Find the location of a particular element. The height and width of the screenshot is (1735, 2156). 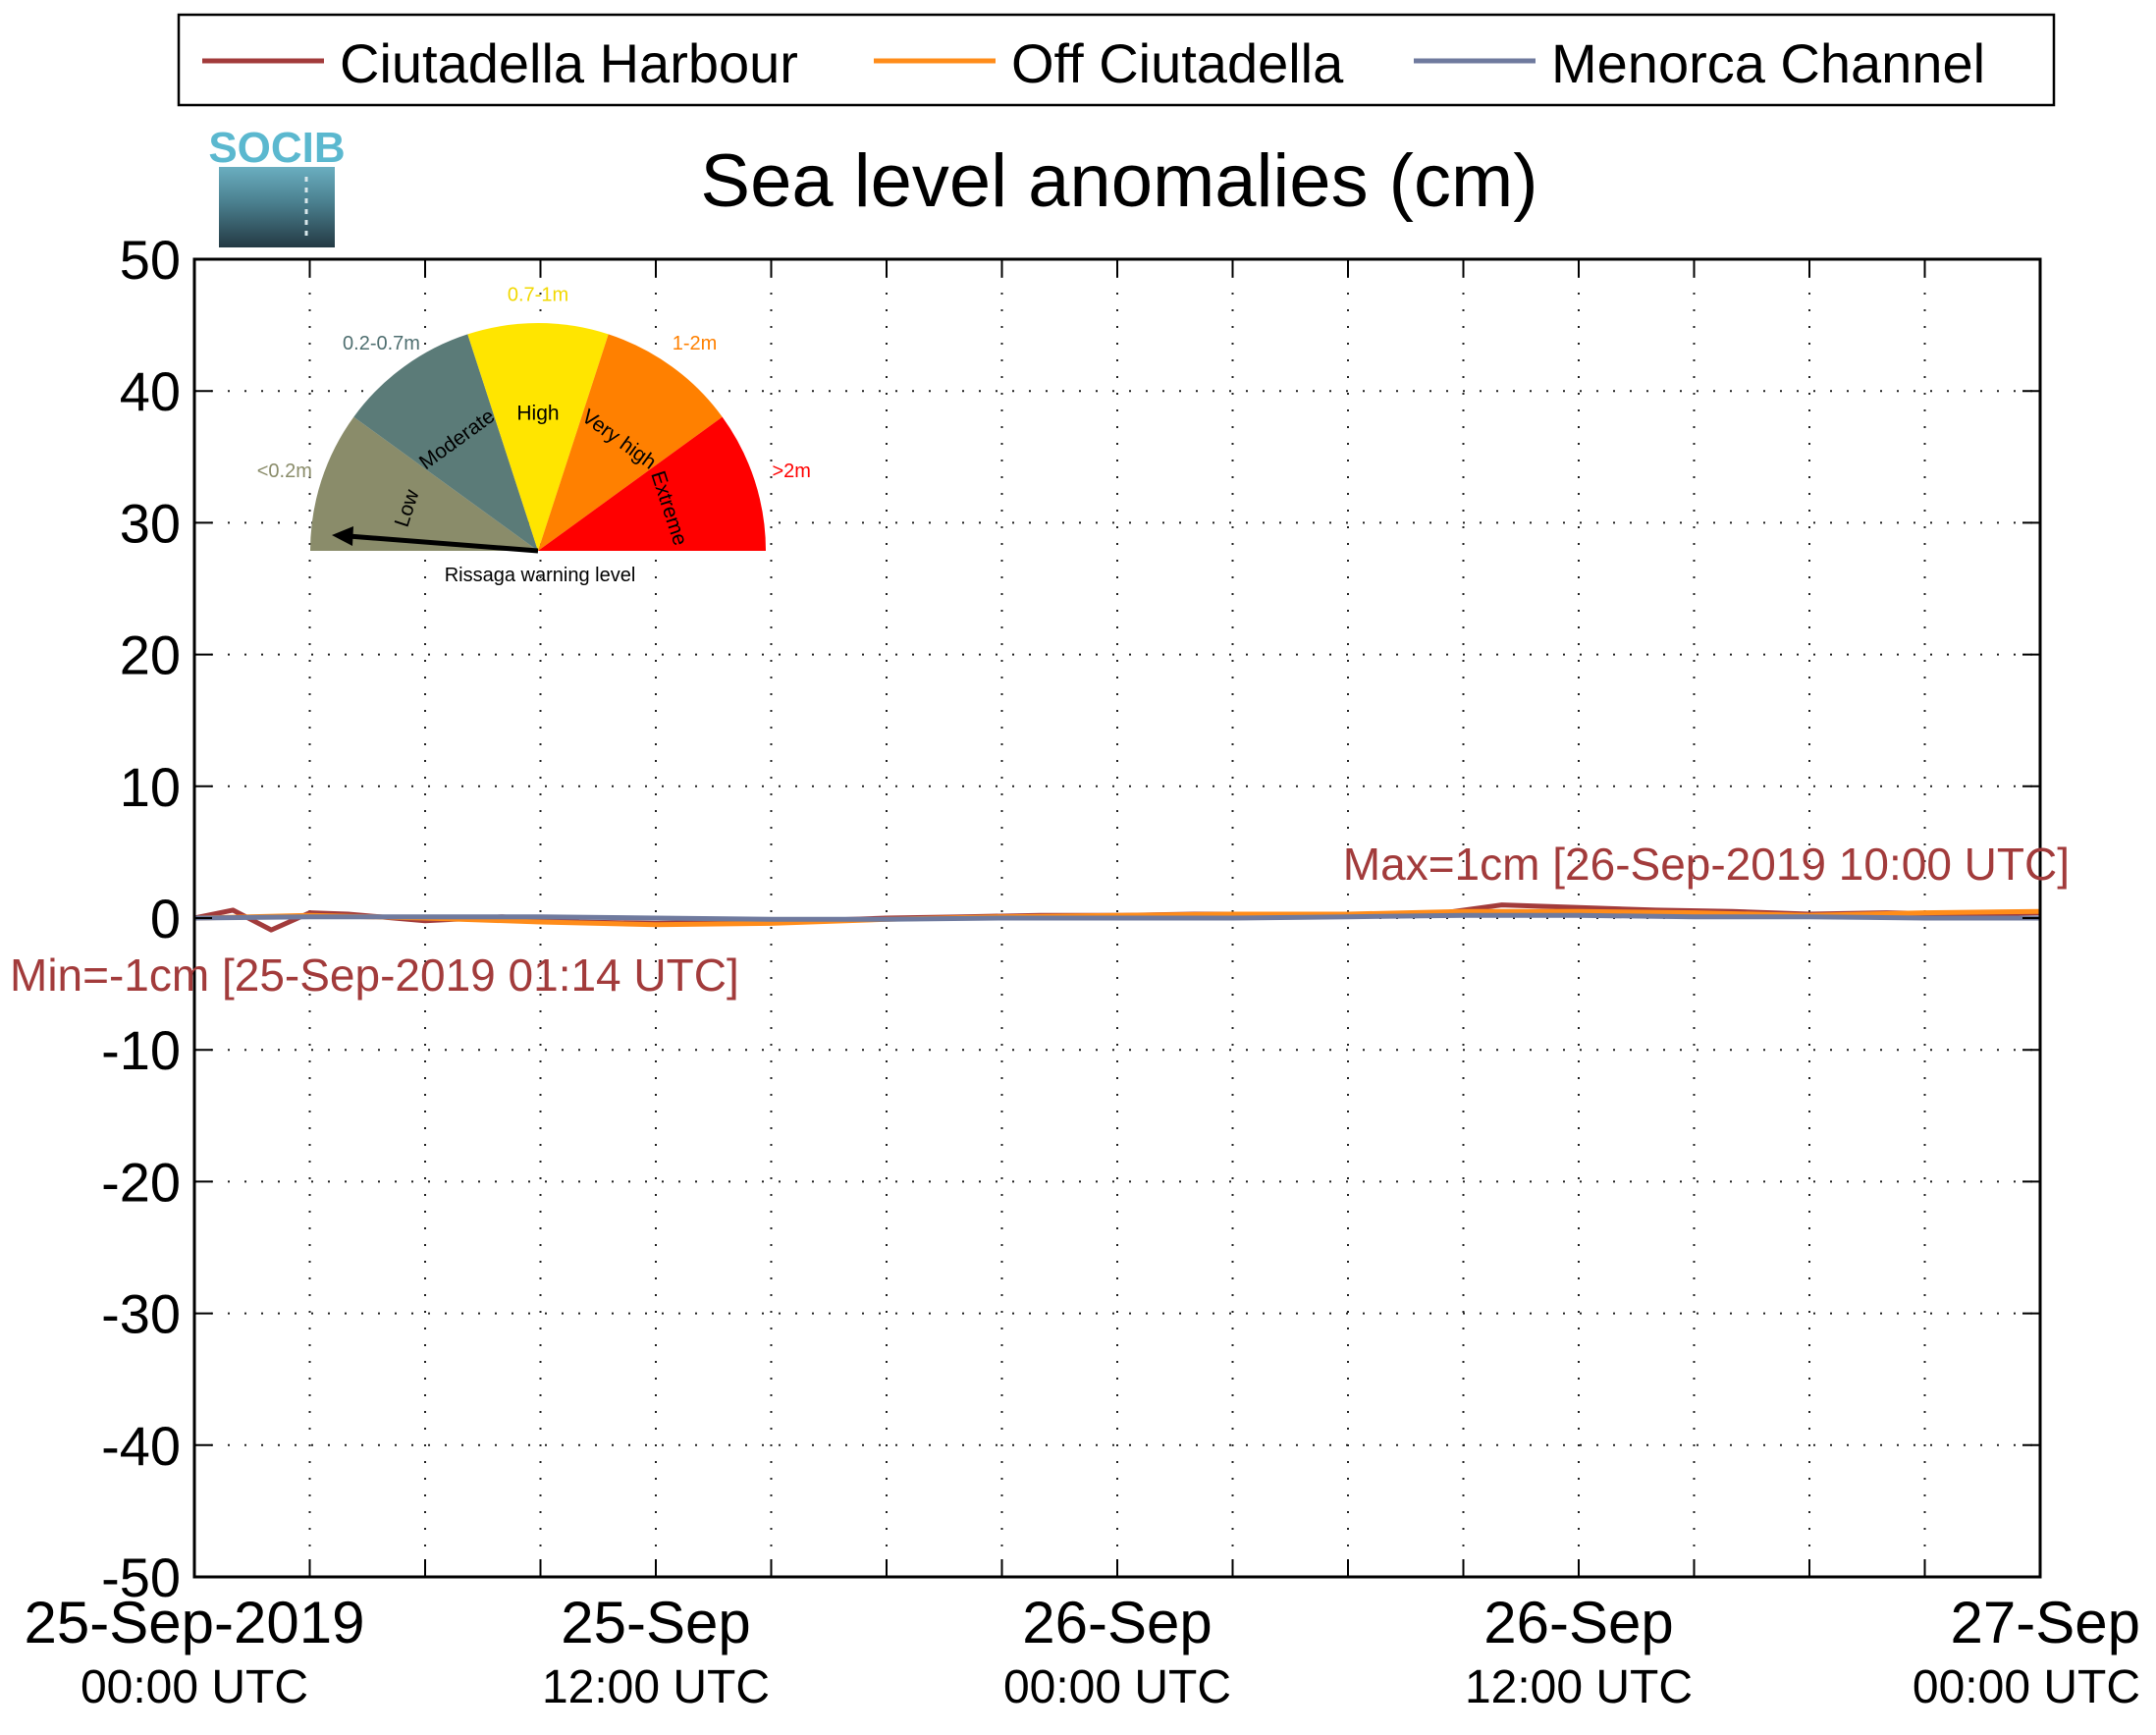

logo-block is located at coordinates (277, 207).